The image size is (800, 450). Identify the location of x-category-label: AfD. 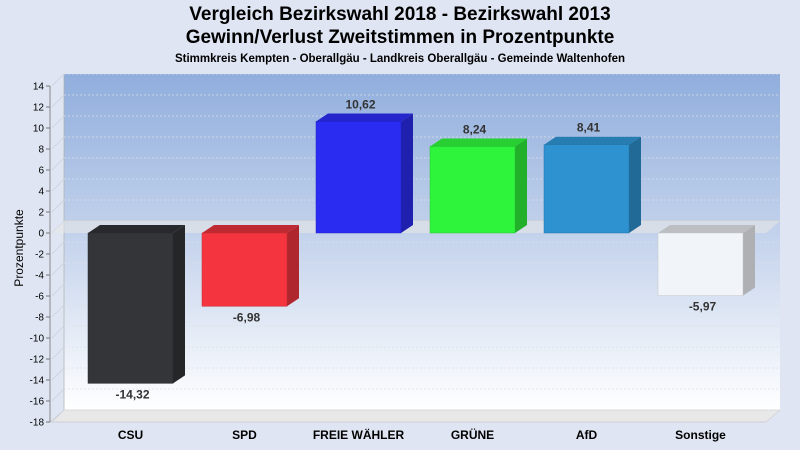
(587, 435).